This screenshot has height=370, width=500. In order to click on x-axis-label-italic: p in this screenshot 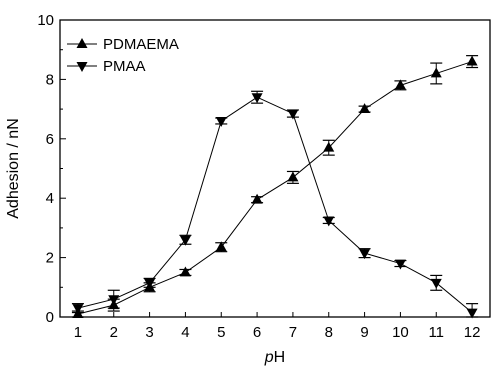, I will do `click(269, 357)`.